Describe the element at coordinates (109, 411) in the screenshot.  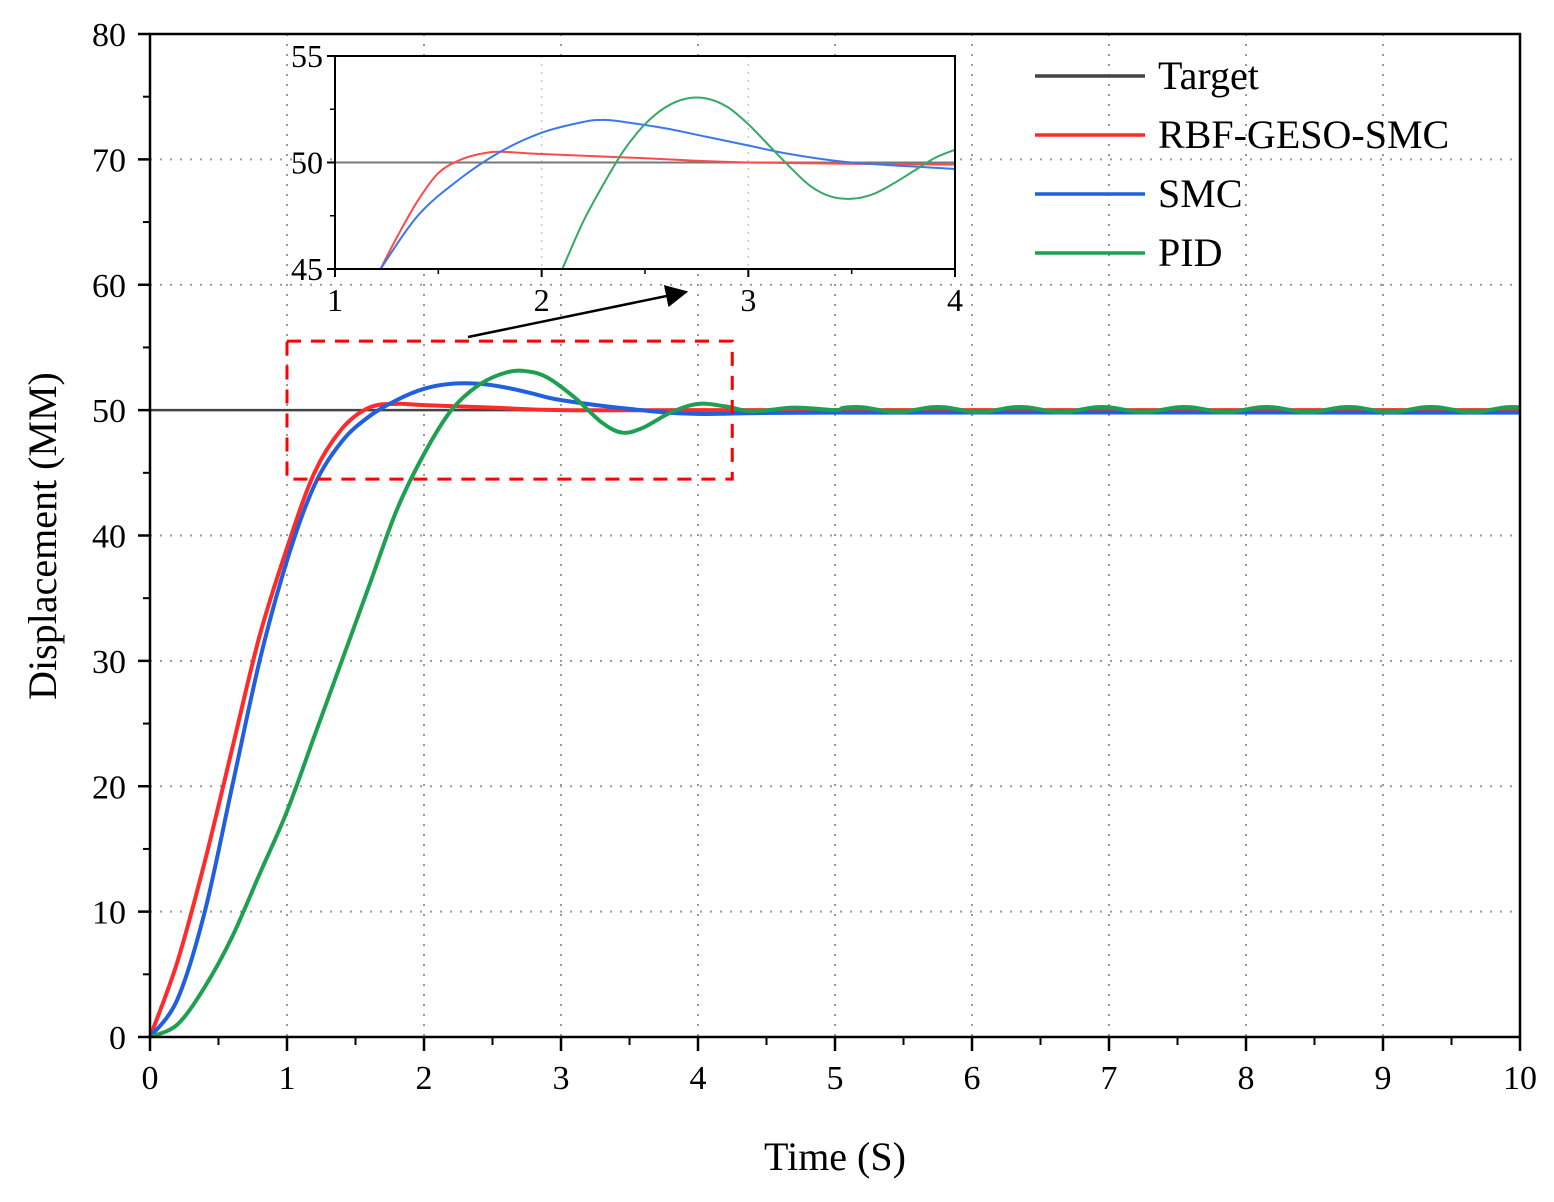
I see `y-tick-label-50: 50` at that location.